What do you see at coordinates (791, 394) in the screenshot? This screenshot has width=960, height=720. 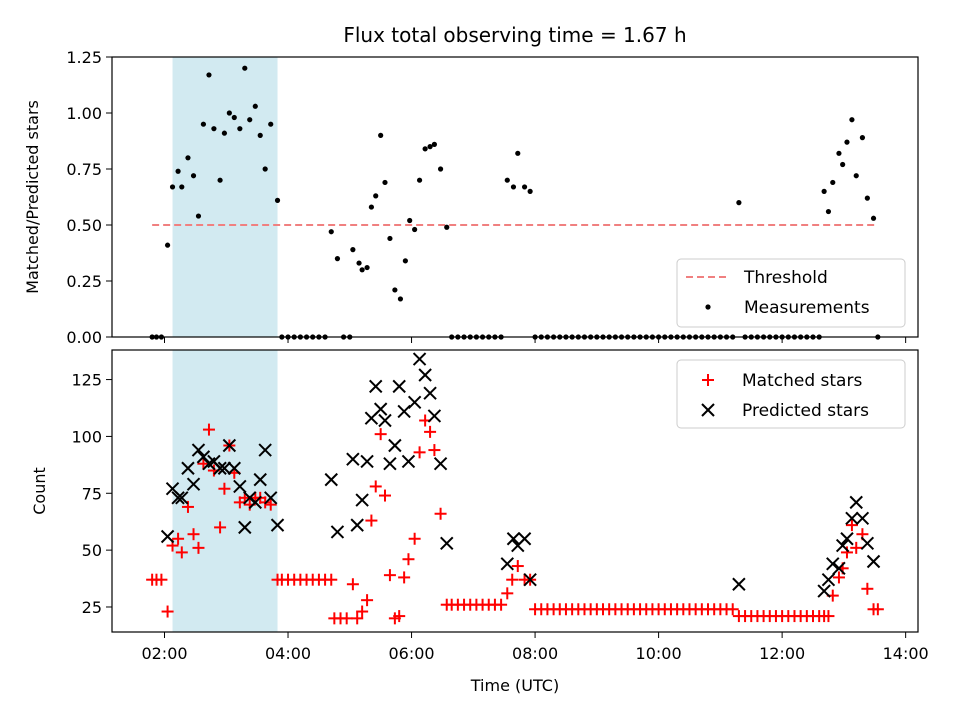 I see `bottom-legend-box` at bounding box center [791, 394].